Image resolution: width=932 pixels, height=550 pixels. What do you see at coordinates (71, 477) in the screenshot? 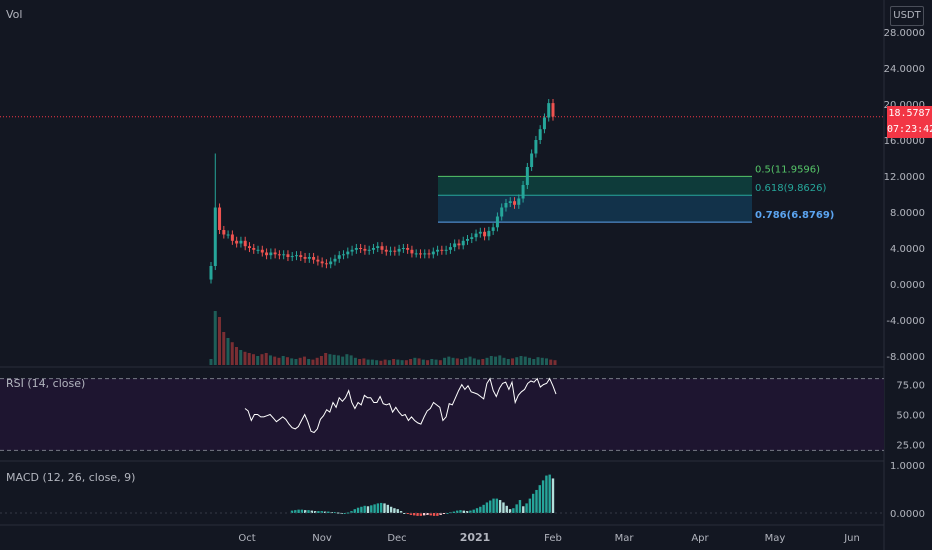
I see `macd-legend: MACD (12, 26, close, 9)` at bounding box center [71, 477].